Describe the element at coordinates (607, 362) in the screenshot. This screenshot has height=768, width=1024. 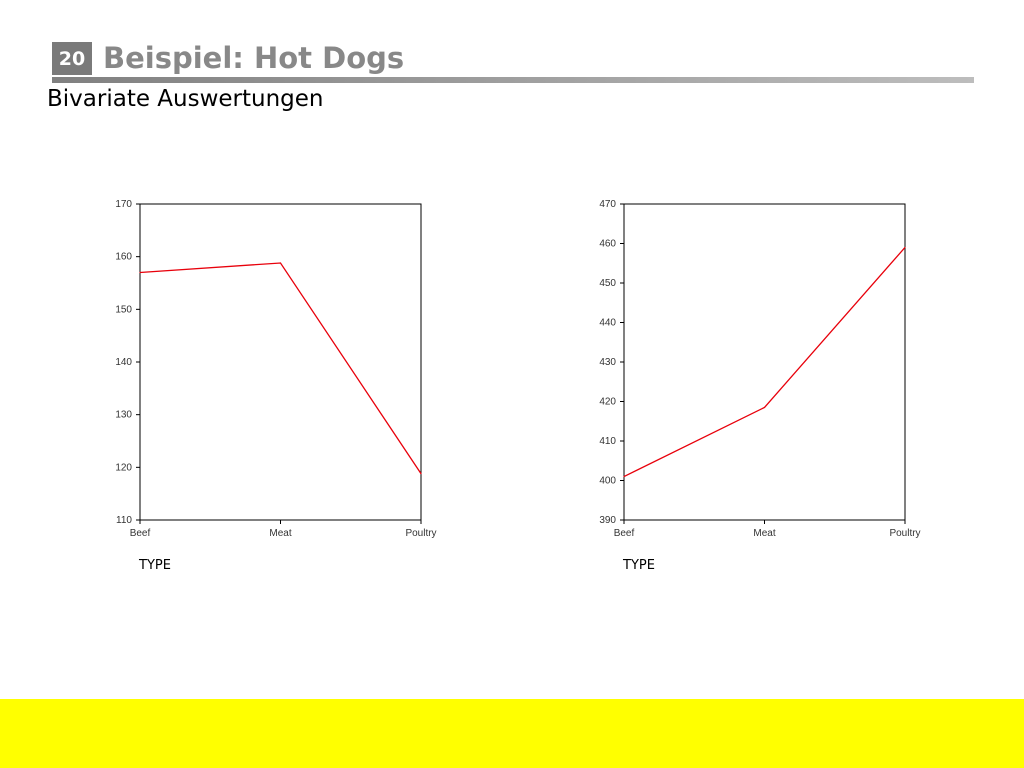
I see `y-tick-label: 430` at that location.